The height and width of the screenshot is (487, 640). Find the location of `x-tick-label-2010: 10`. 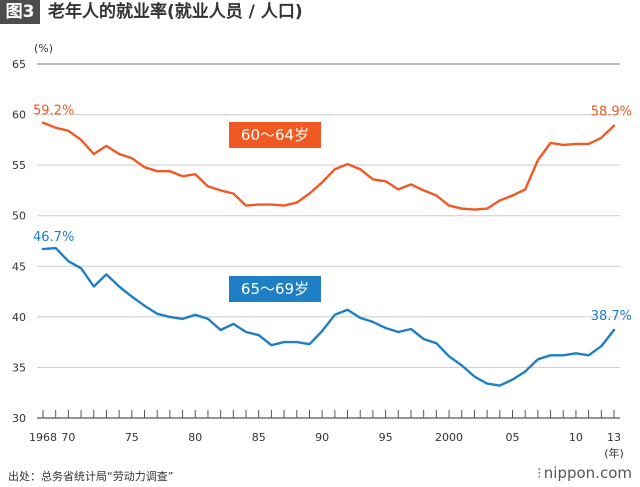

x-tick-label-2010: 10 is located at coordinates (576, 437).